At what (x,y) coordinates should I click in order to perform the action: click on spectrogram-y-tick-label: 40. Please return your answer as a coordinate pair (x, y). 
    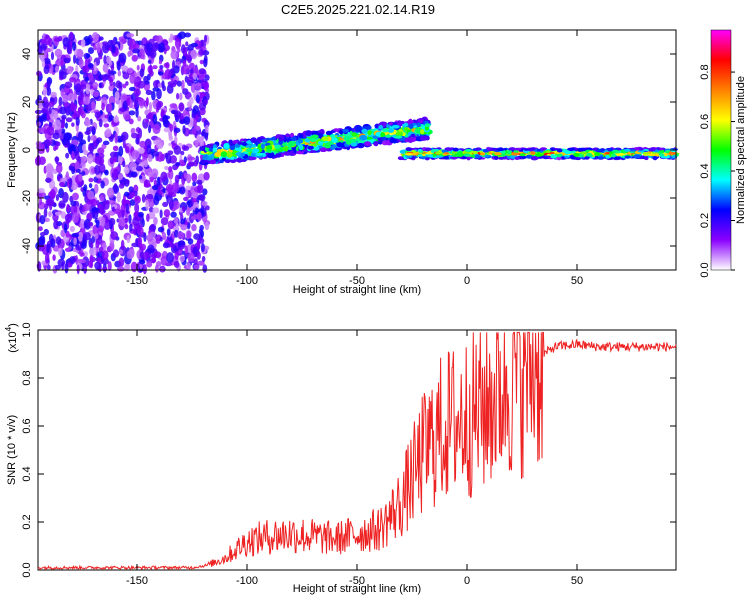
    Looking at the image, I should click on (27, 54).